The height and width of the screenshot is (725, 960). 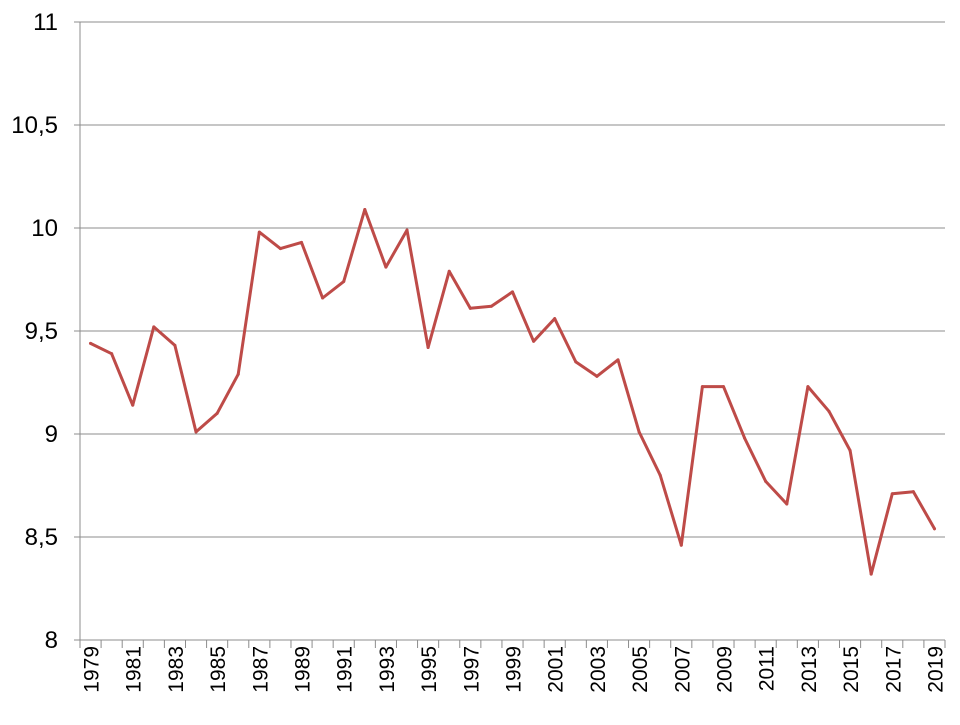 What do you see at coordinates (556, 669) in the screenshot?
I see `x-tick-label: 2001` at bounding box center [556, 669].